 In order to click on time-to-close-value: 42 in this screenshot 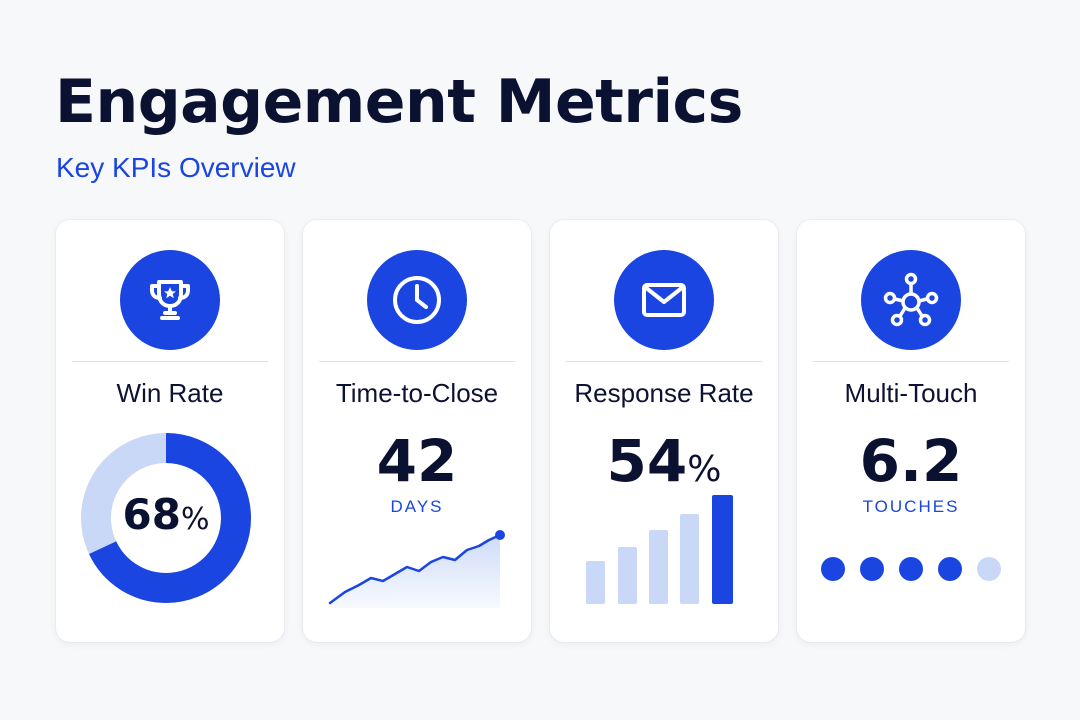, I will do `click(417, 461)`.